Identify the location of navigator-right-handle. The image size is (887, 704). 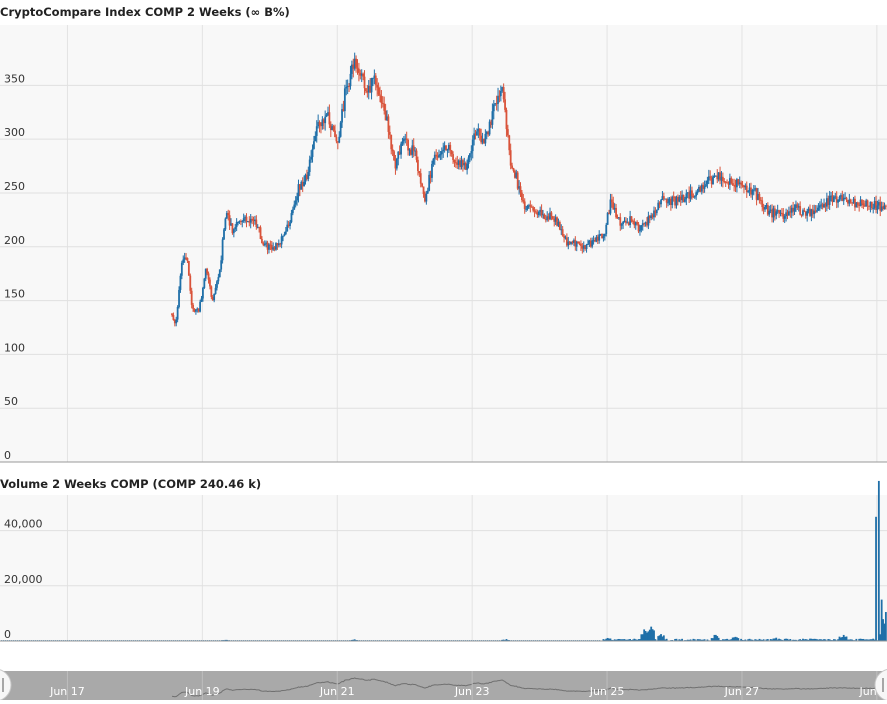
(880, 685).